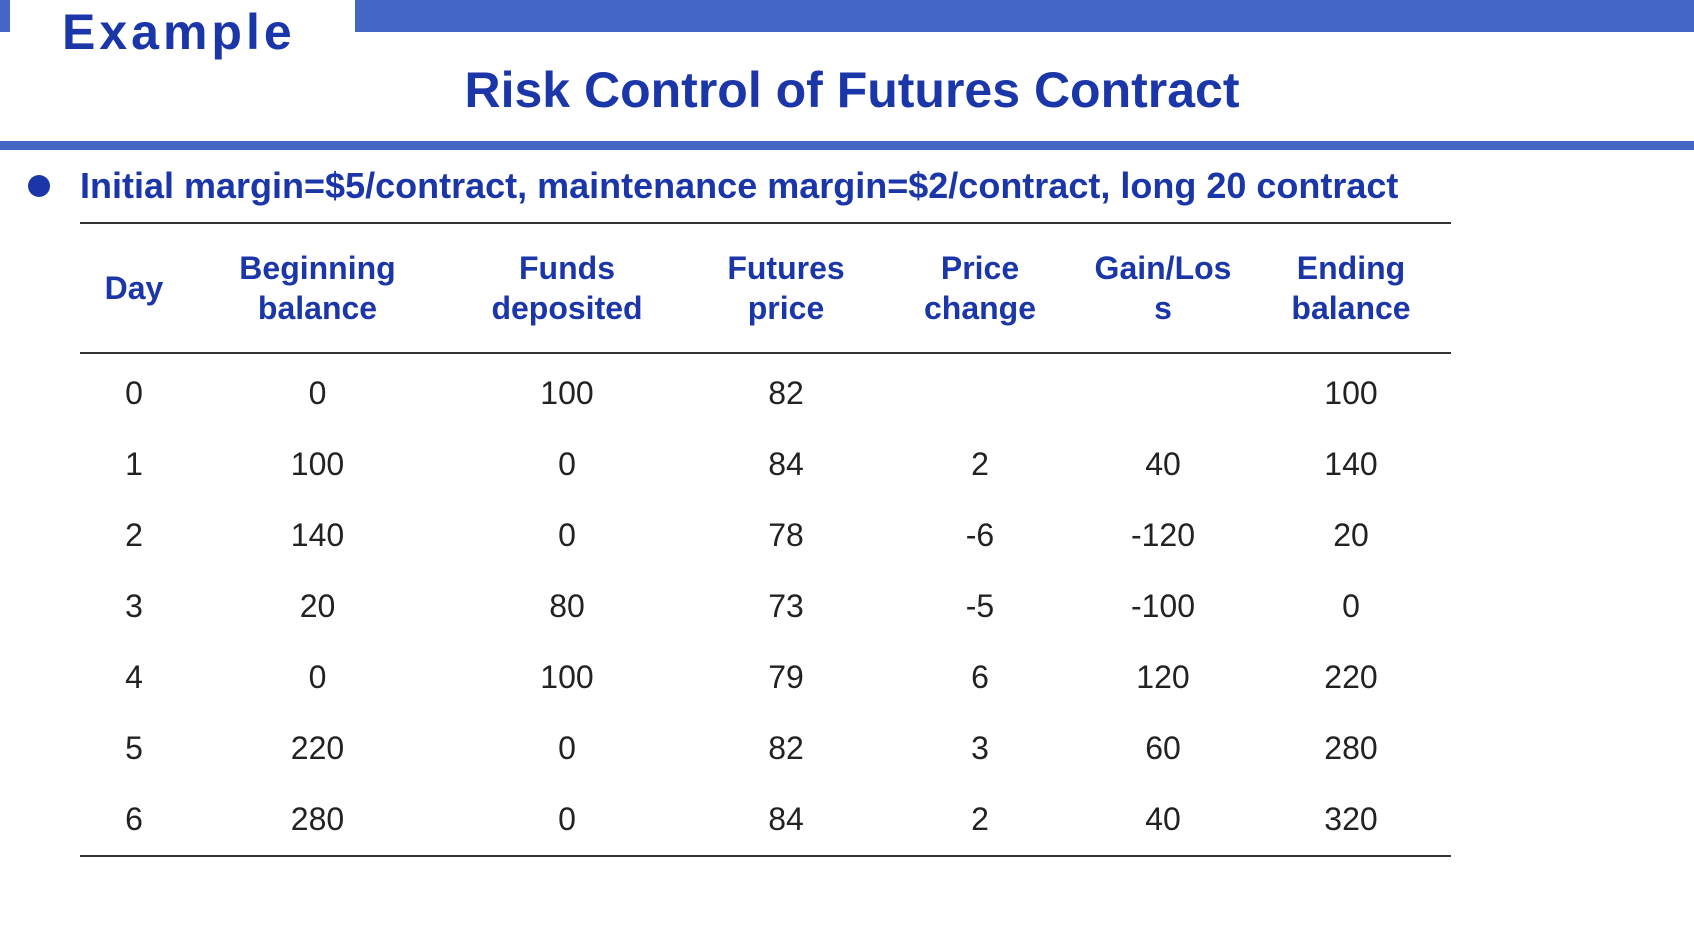 The image size is (1694, 926). I want to click on cell-ending-balance: 320, so click(1351, 819).